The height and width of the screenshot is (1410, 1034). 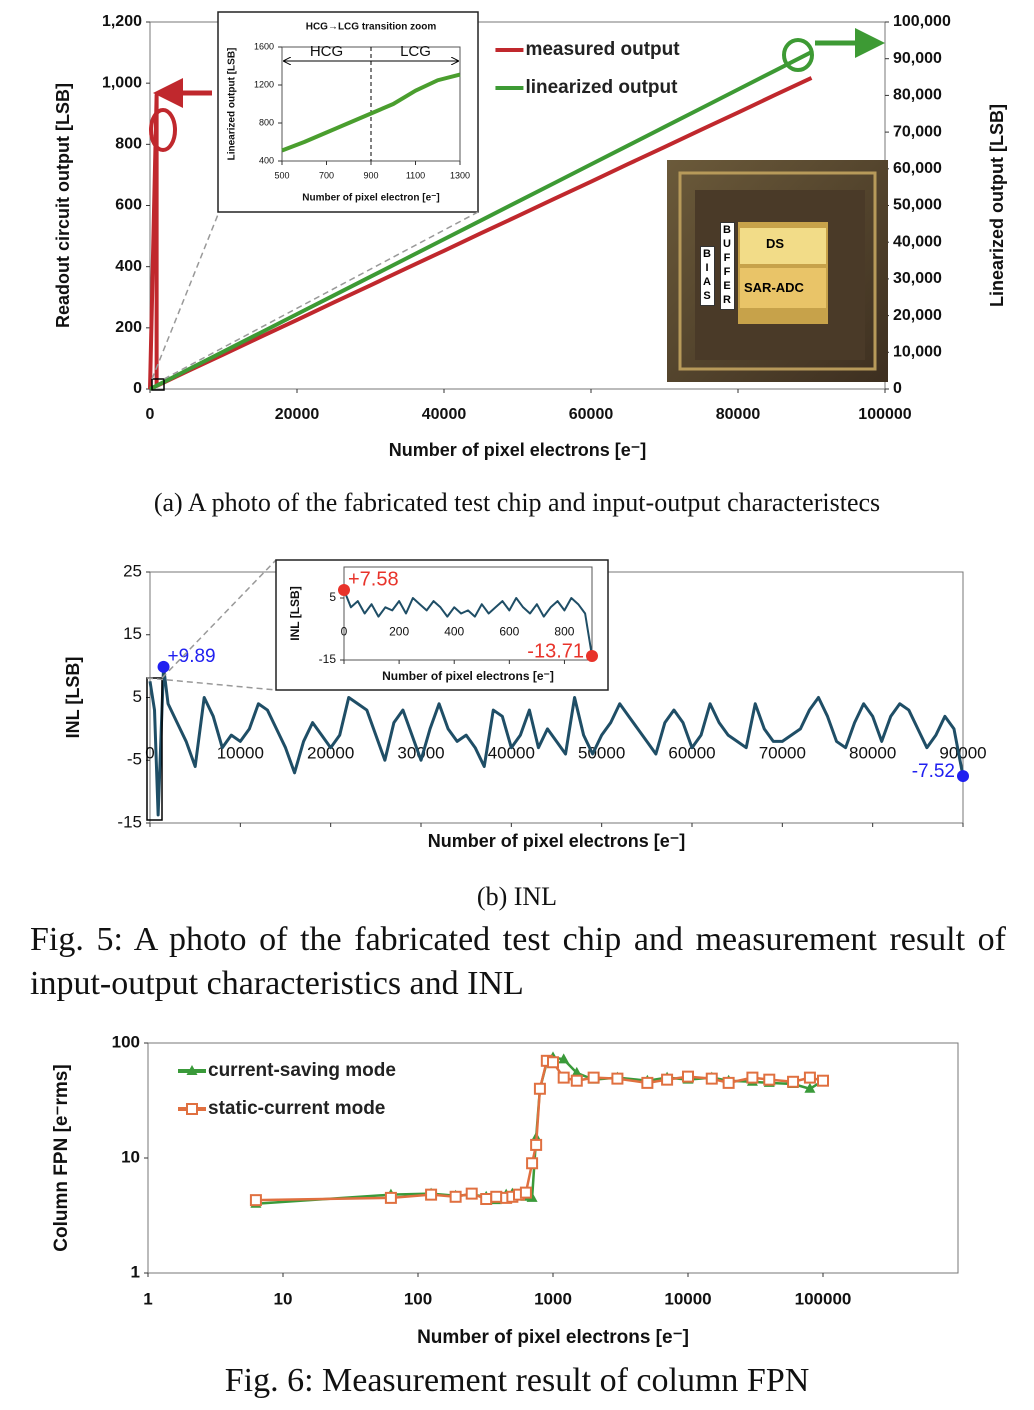 What do you see at coordinates (281, 175) in the screenshot?
I see `x-tick-label: 500` at bounding box center [281, 175].